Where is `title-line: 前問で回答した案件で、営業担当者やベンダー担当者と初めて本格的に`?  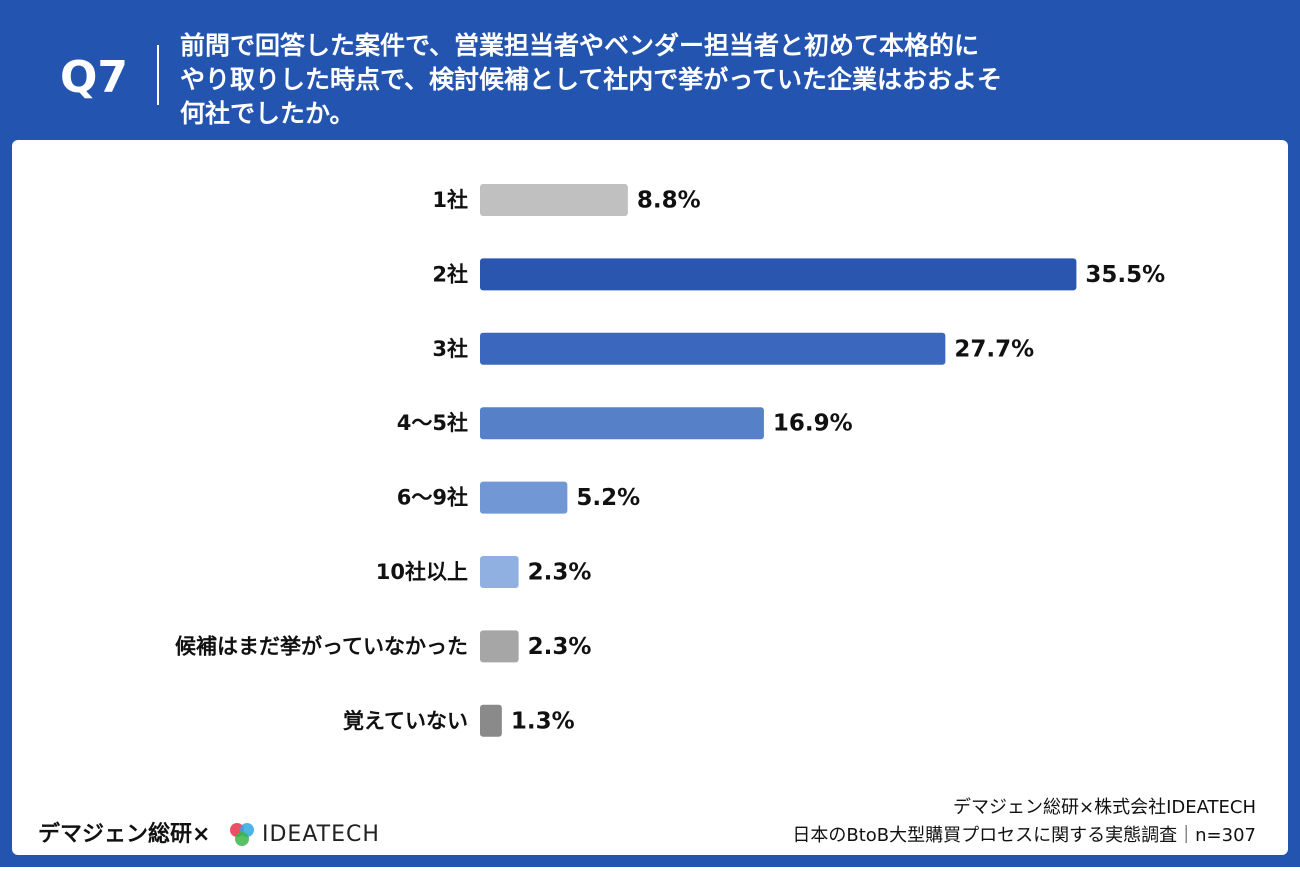
title-line: 前問で回答した案件で、営業担当者やベンダー担当者と初めて本格的に is located at coordinates (579, 45).